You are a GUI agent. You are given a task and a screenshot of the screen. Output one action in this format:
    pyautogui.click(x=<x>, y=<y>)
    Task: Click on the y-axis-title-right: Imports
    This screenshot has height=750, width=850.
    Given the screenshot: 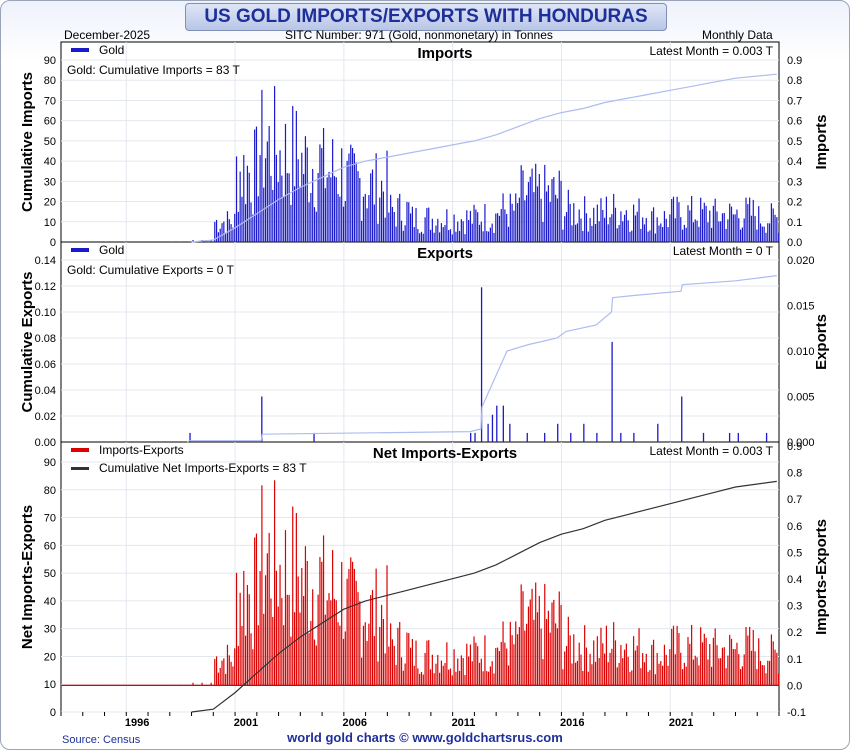 What is the action you would take?
    pyautogui.click(x=821, y=141)
    